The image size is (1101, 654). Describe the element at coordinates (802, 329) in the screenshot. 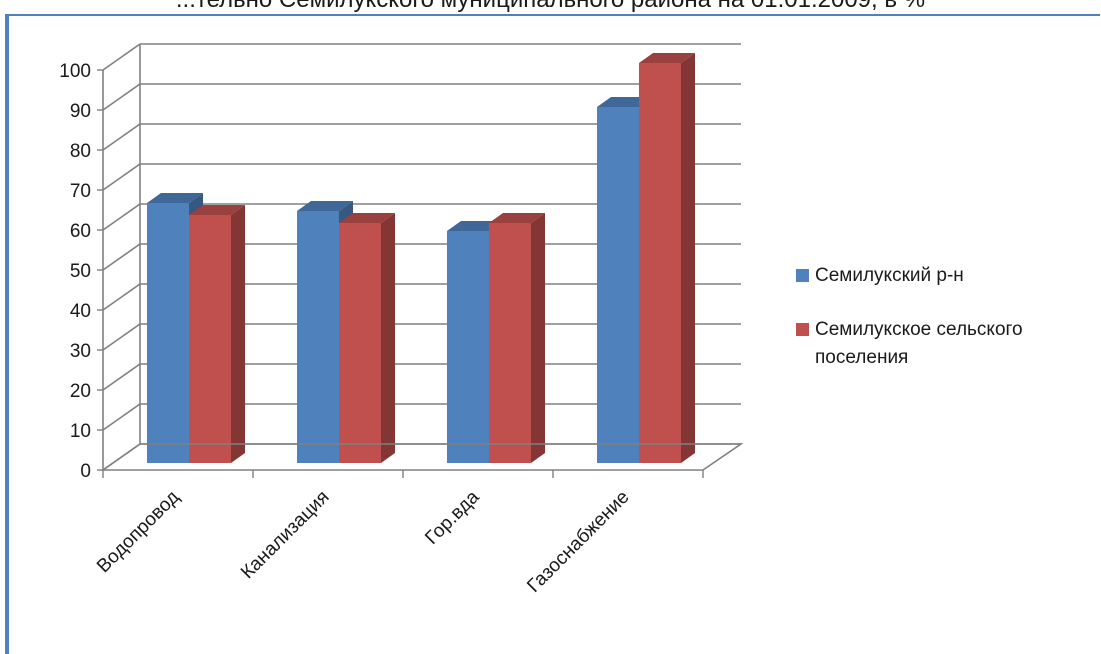

I see `legend-swatch-red` at that location.